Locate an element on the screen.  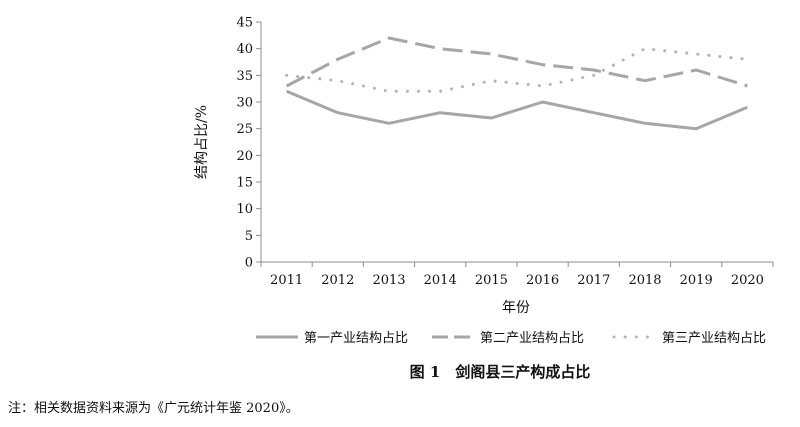
x-axis-title: 年份 is located at coordinates (516, 308).